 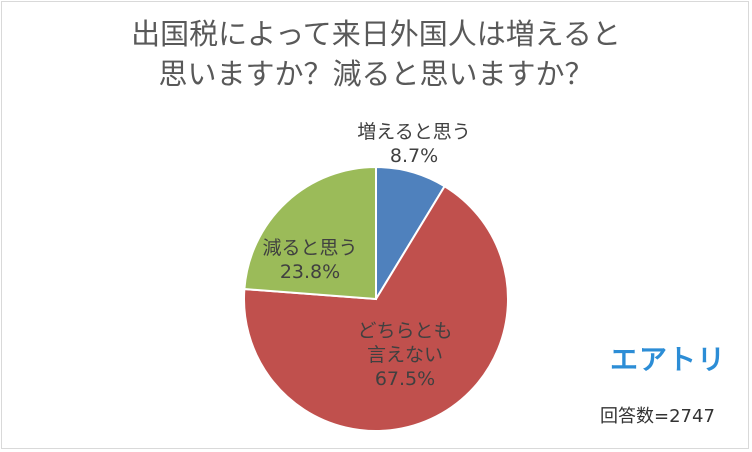 What do you see at coordinates (404, 331) in the screenshot?
I see `slice-label-neither-line1: どちらとも` at bounding box center [404, 331].